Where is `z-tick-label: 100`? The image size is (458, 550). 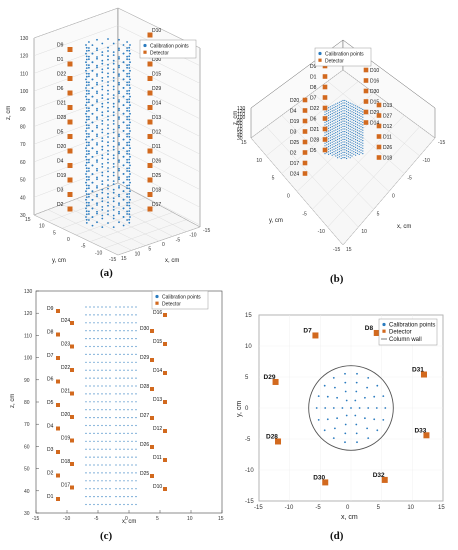
z-tick-label: 100 is located at coordinates (28, 359).